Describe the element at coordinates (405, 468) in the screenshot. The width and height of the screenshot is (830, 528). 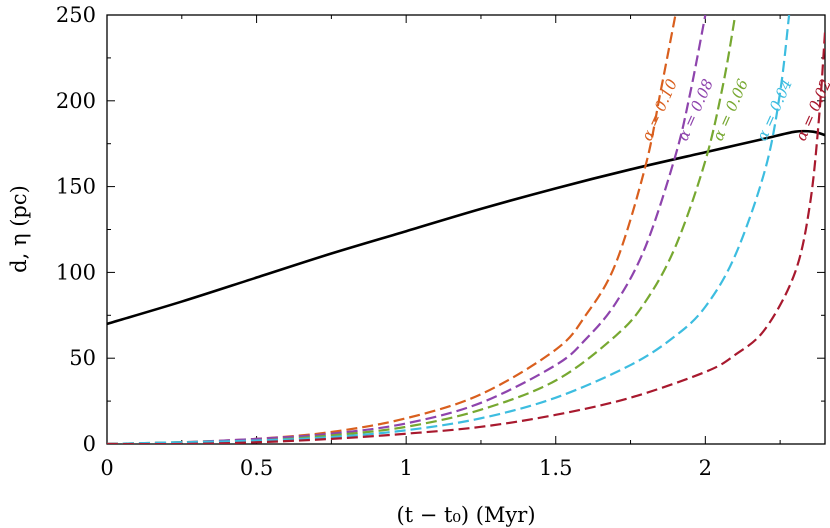
I see `x-tick-label: 1` at that location.